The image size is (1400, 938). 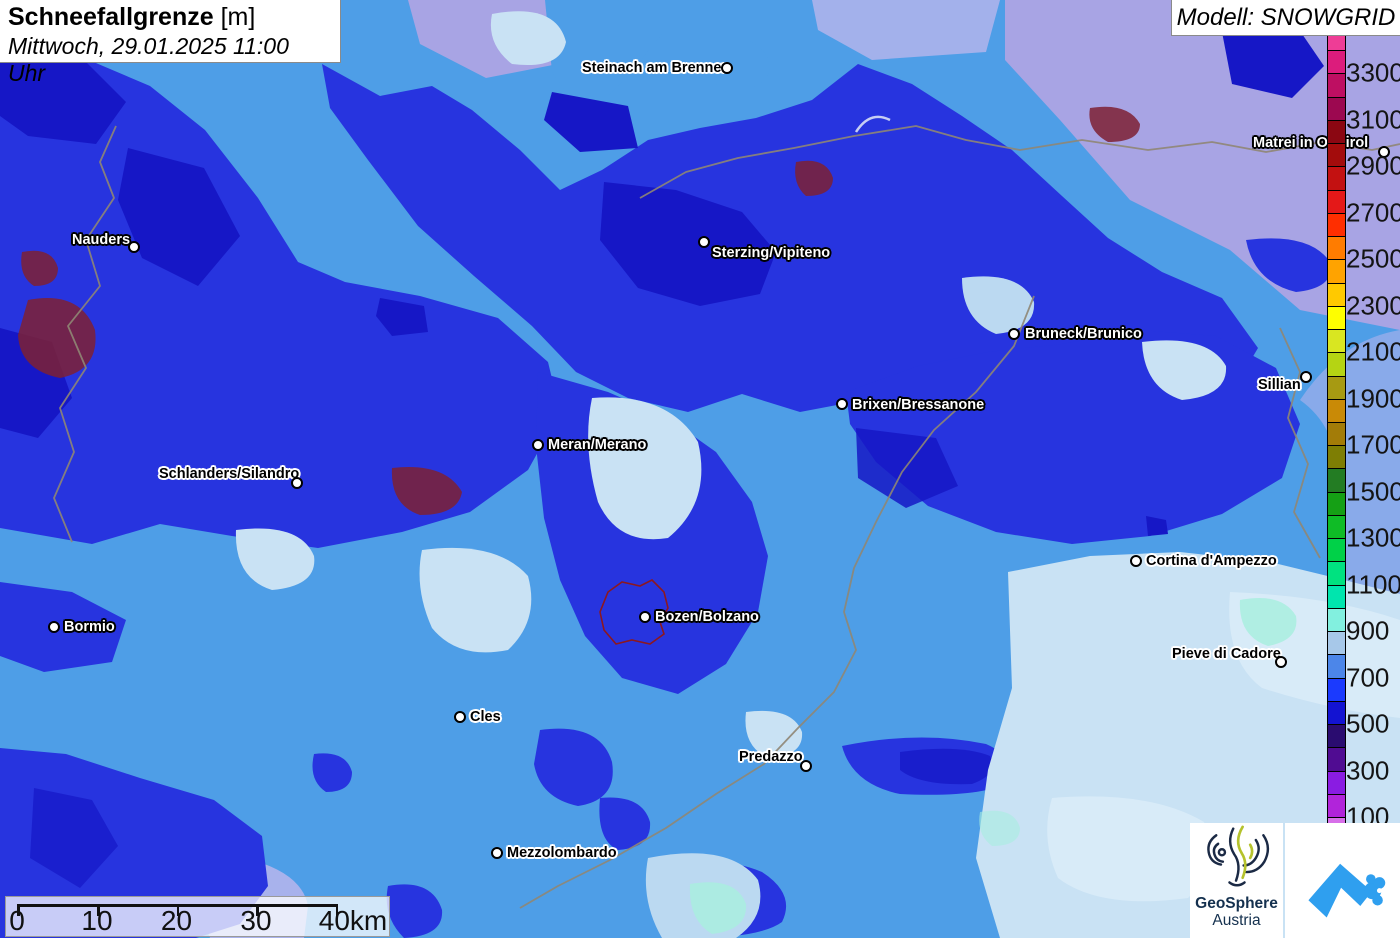 What do you see at coordinates (1236, 903) in the screenshot?
I see `geosphere-name: GeoSphere` at bounding box center [1236, 903].